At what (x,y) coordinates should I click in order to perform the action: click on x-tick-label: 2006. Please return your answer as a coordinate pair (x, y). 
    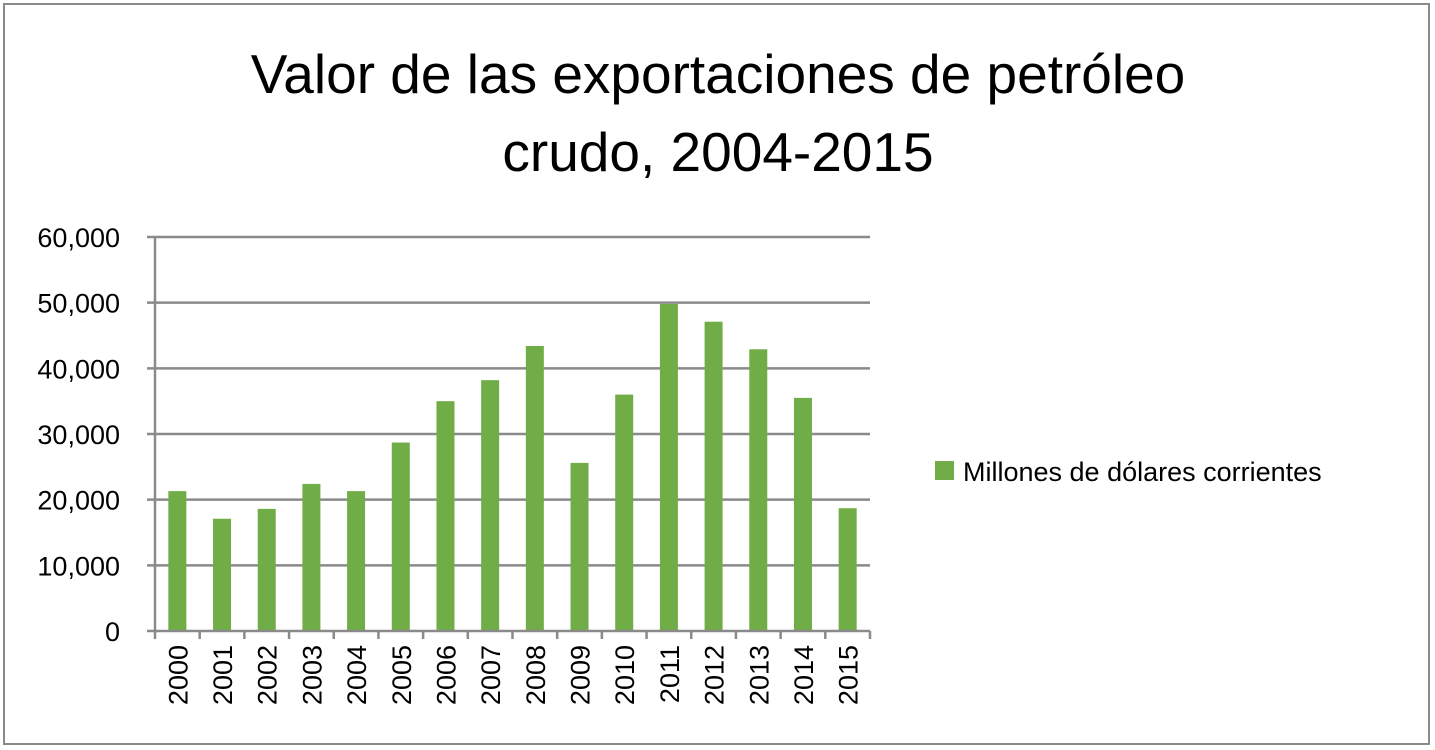
    Looking at the image, I should click on (446, 675).